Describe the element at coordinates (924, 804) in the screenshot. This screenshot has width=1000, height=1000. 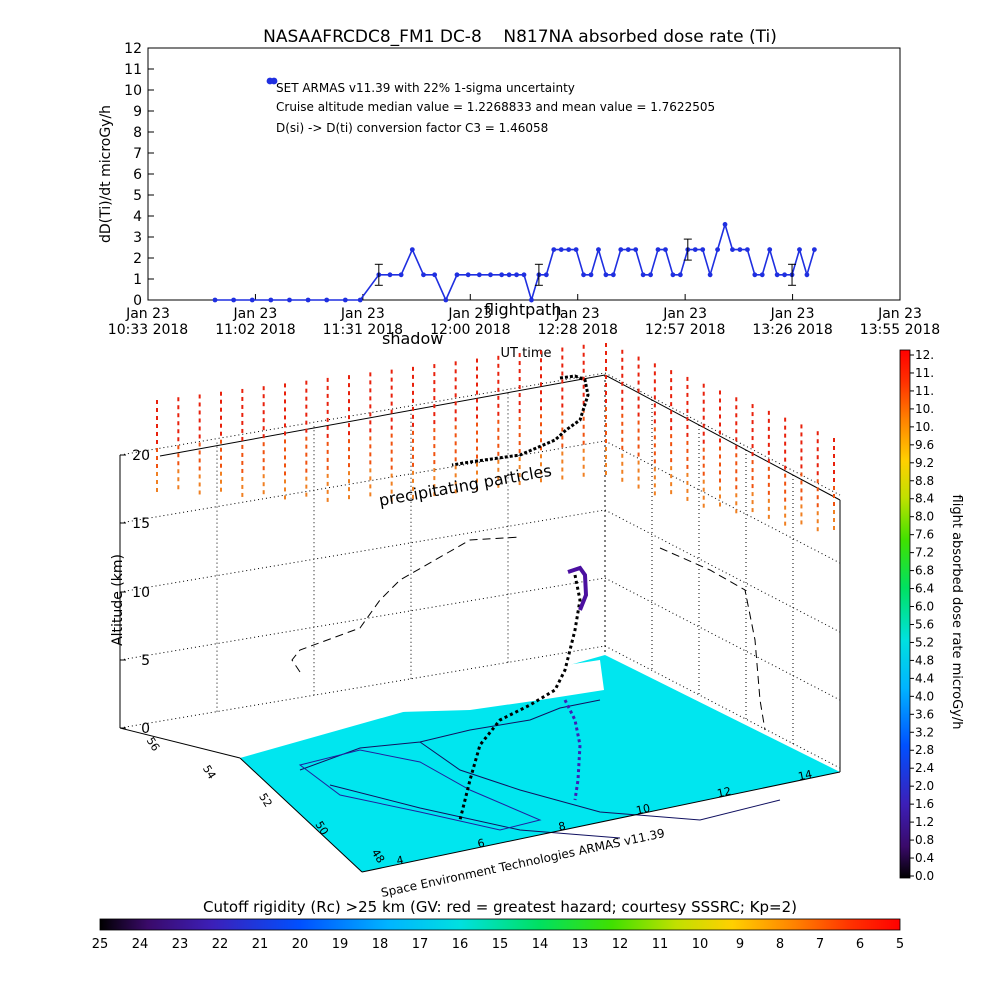
I see `colorbar-tick-label: 1.6` at that location.